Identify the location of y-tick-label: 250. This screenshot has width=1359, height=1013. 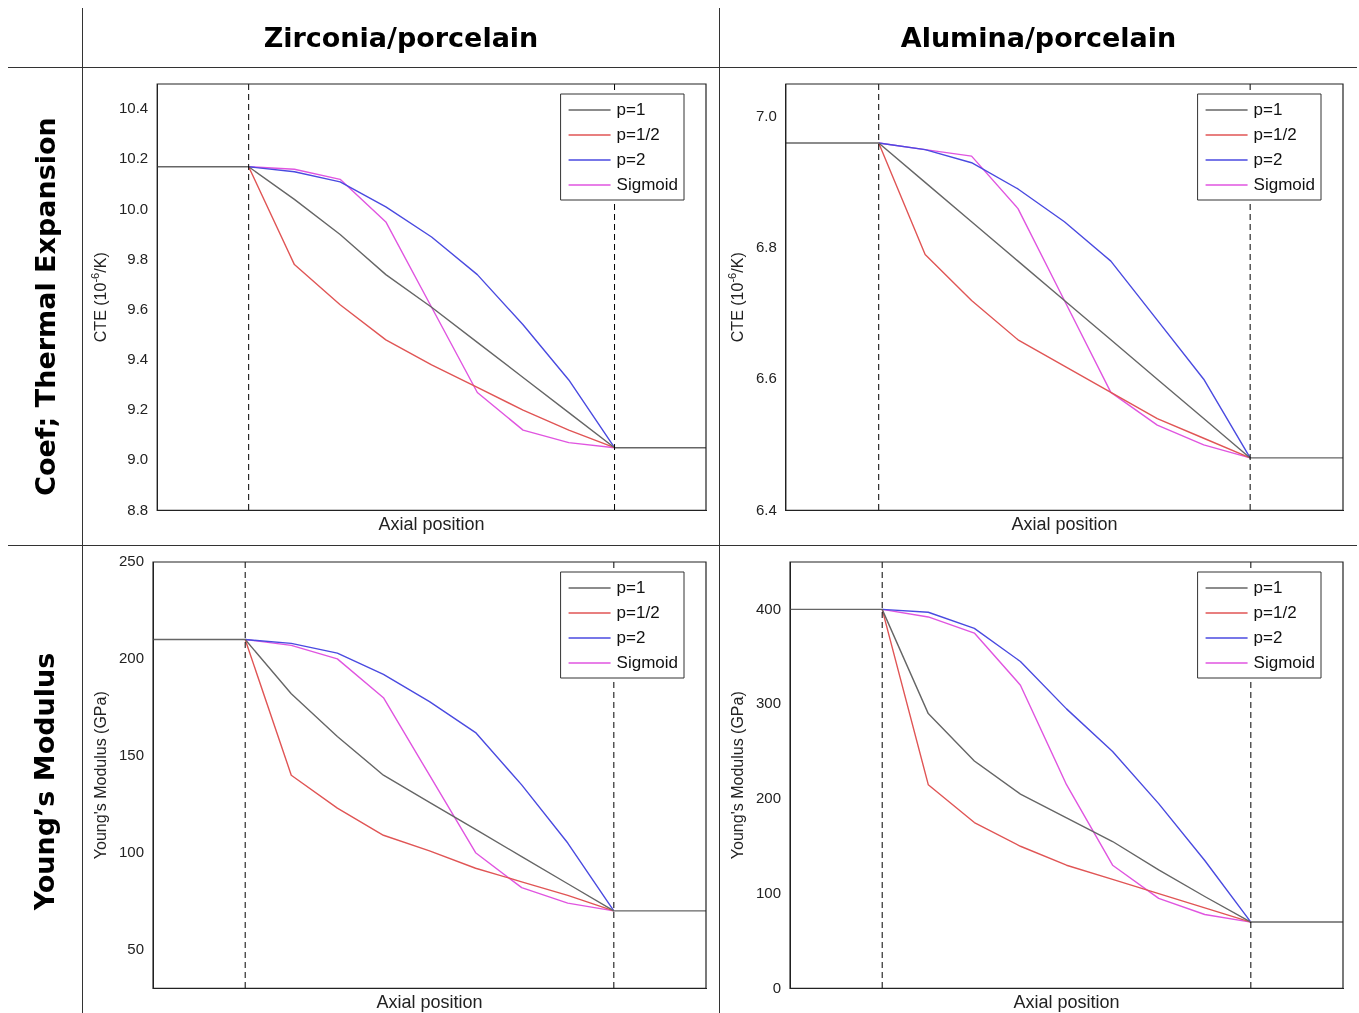
(132, 561).